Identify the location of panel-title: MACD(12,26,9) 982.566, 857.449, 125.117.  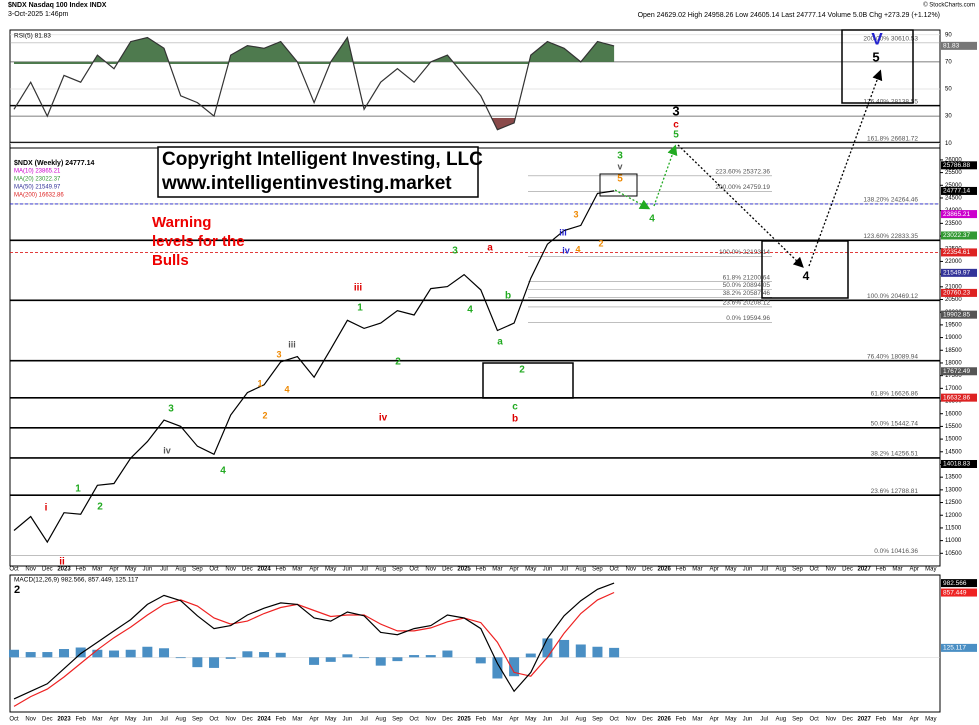
(76, 580).